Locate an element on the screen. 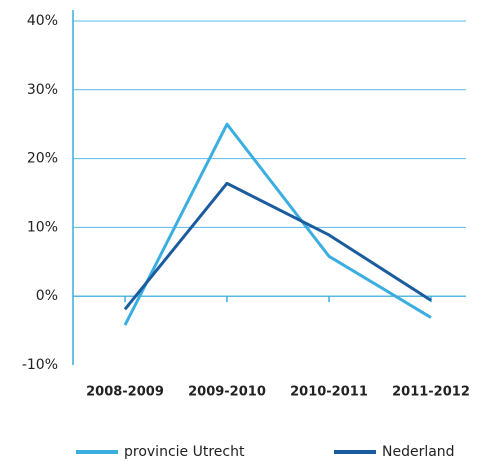 The image size is (489, 461). x-tick-label: 2010-2011 is located at coordinates (329, 392).